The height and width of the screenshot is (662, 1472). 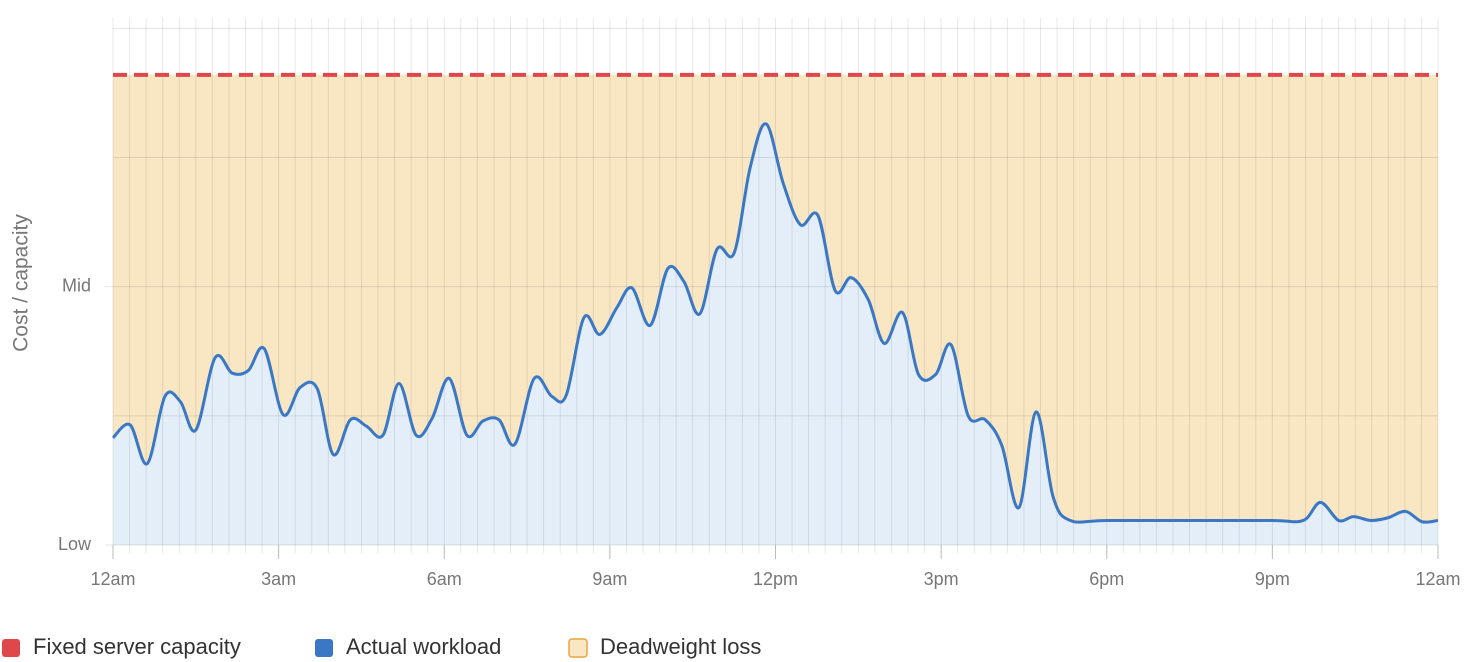 I want to click on x-tick-label: 3am, so click(x=278, y=579).